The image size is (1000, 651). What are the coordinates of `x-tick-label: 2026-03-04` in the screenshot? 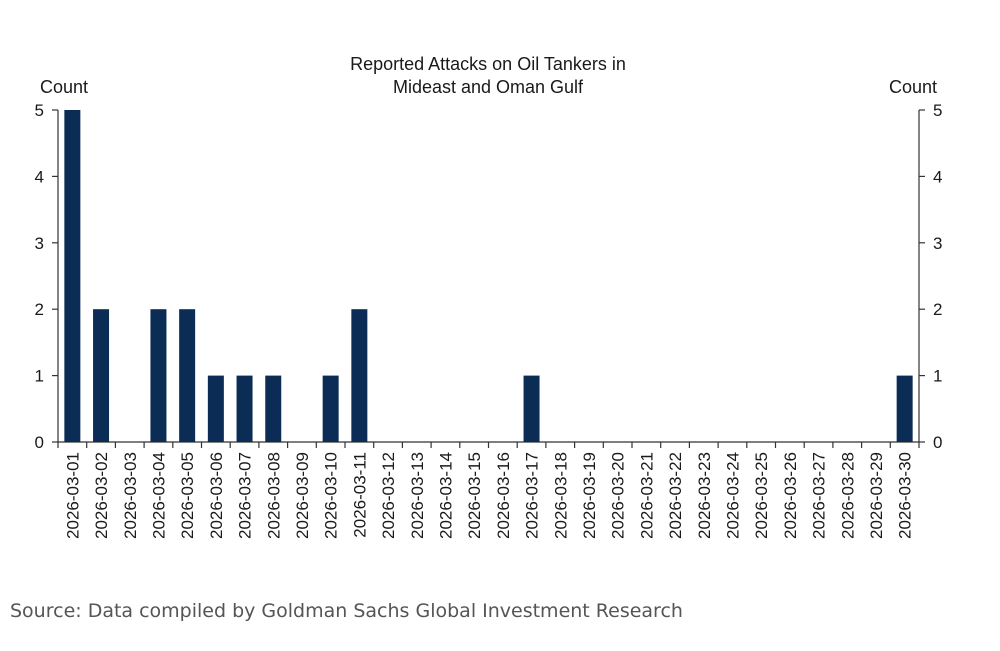 It's located at (158, 495).